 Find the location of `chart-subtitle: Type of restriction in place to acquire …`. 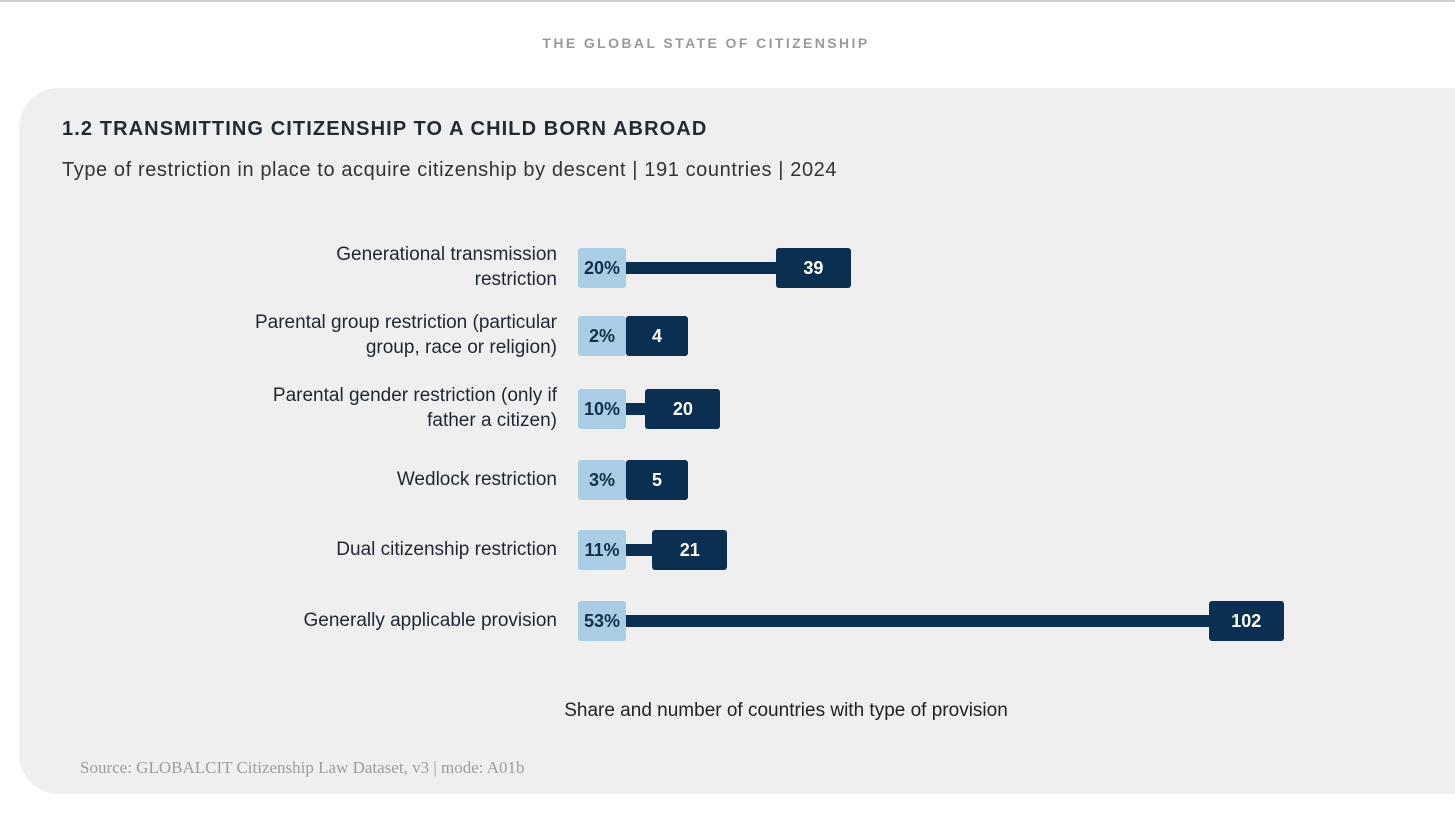

chart-subtitle: Type of restriction in place to acquire … is located at coordinates (450, 170).